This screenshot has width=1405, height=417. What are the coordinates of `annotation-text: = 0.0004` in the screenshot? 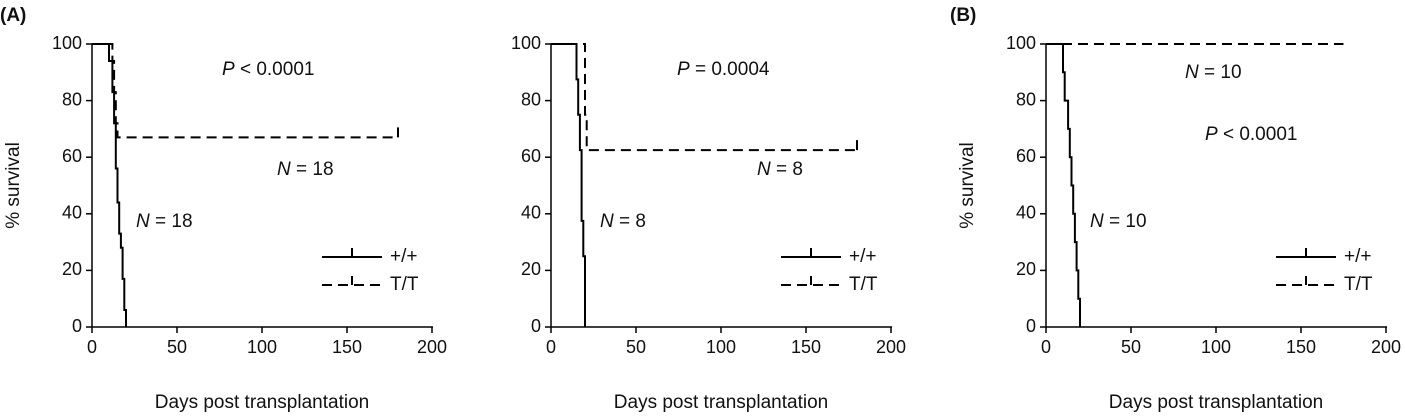 It's located at (730, 69).